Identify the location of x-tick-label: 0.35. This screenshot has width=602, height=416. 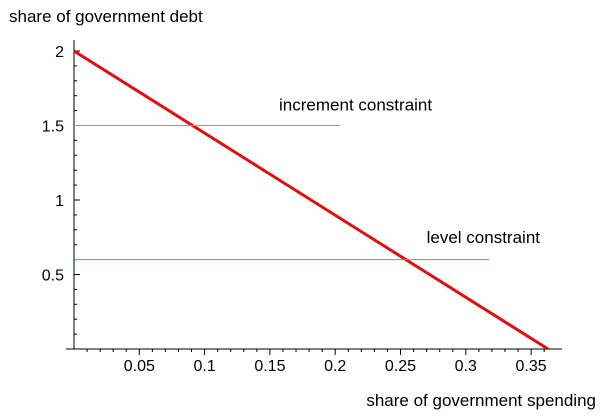
(531, 366).